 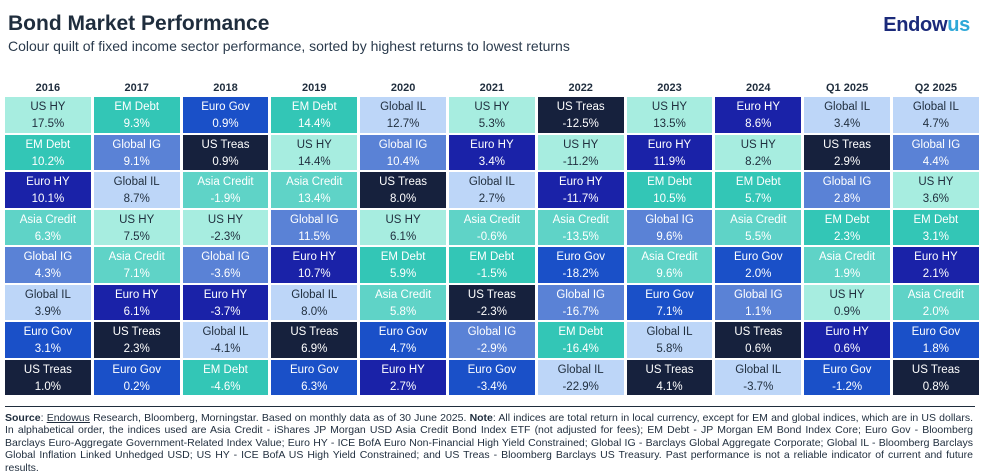 What do you see at coordinates (314, 311) in the screenshot?
I see `return-value: 8.0%` at bounding box center [314, 311].